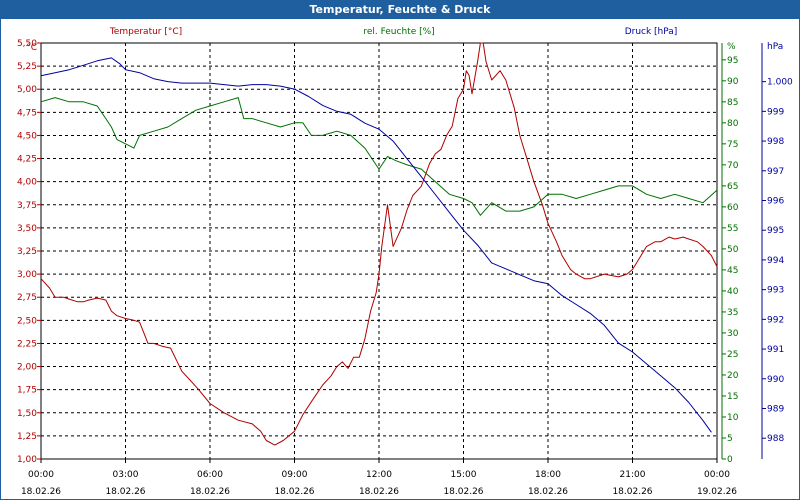 This screenshot has width=800, height=500. Describe the element at coordinates (464, 475) in the screenshot. I see `x-tick-time: 15:00` at that location.